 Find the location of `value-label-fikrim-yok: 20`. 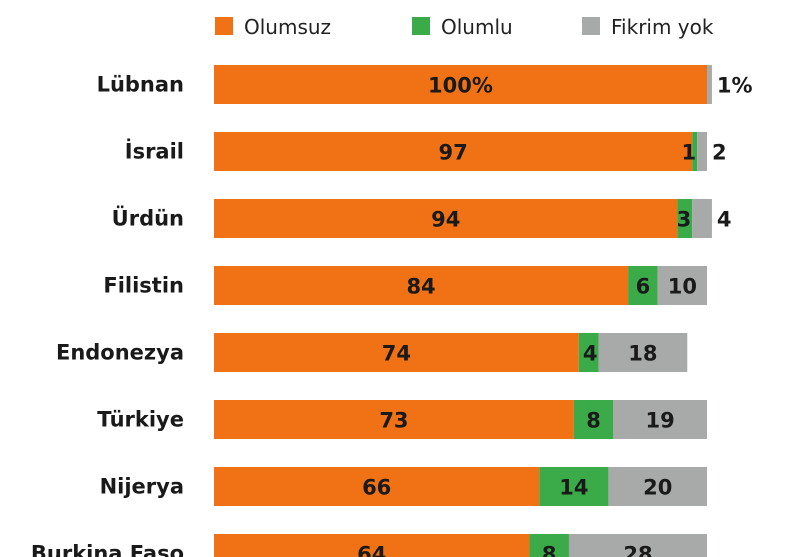

value-label-fikrim-yok: 20 is located at coordinates (657, 488).